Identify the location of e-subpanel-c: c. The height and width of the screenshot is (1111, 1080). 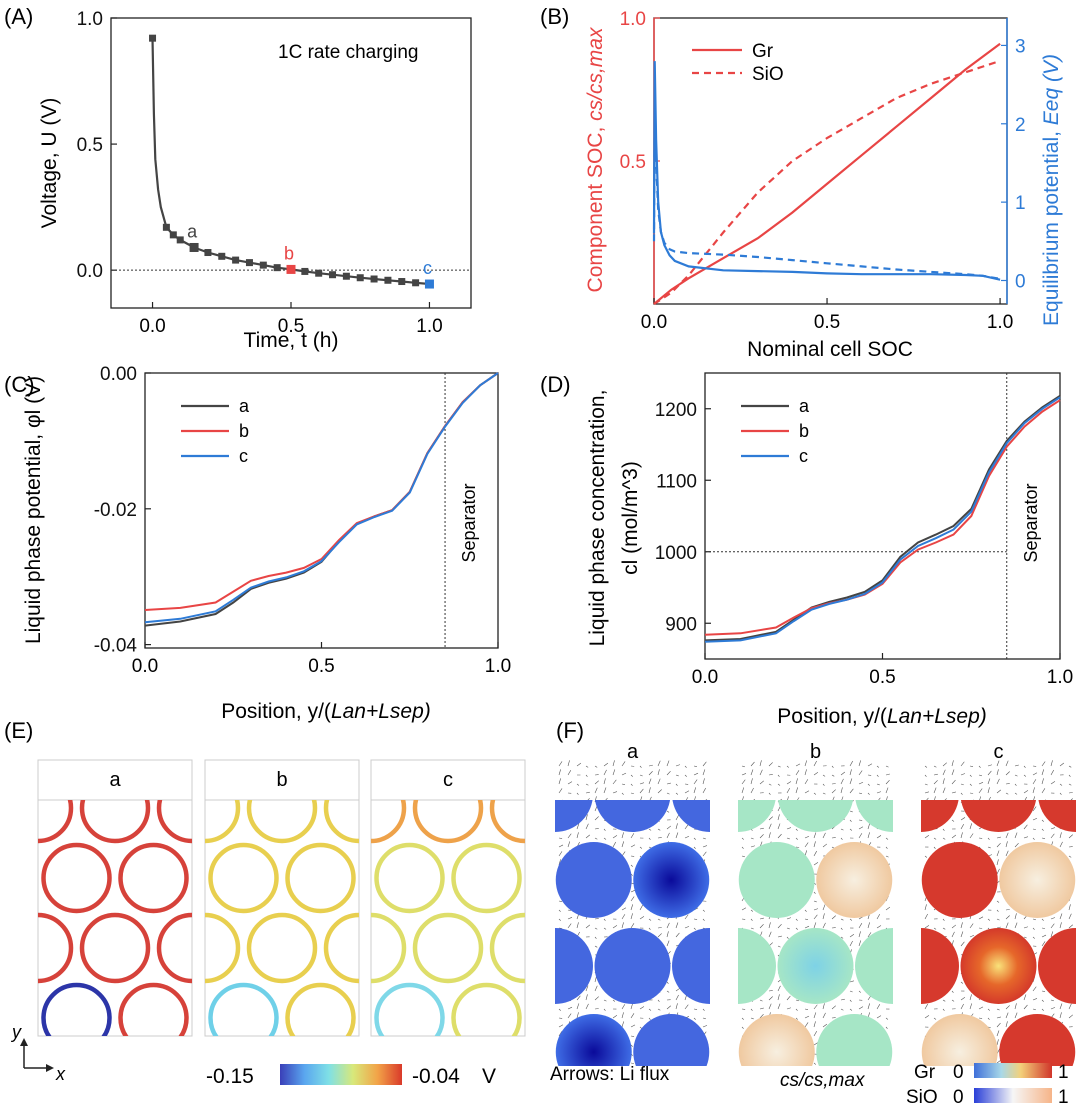
(448, 898).